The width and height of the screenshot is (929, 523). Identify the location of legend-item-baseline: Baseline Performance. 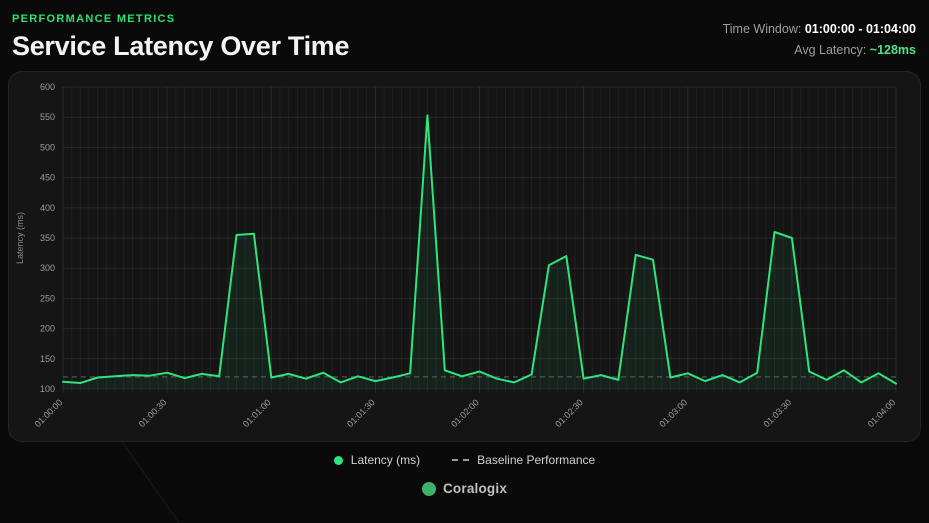
(523, 460).